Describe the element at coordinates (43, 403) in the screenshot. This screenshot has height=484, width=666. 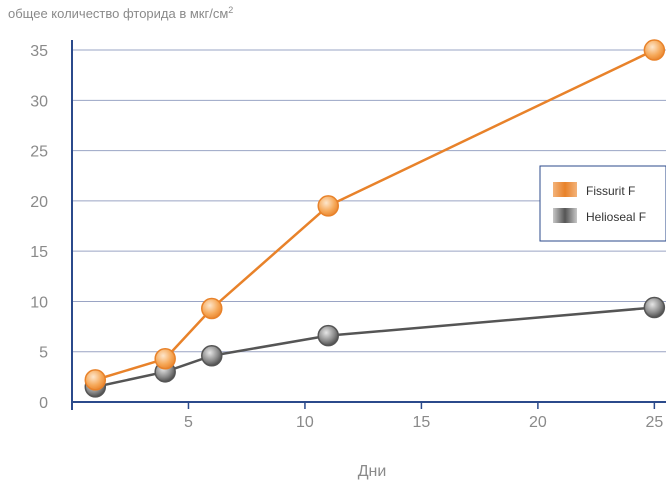
I see `y-tick-label: 0` at that location.